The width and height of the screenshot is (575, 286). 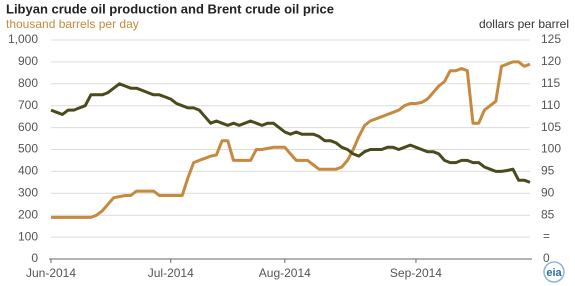 What do you see at coordinates (548, 214) in the screenshot?
I see `y2-tick-label: 85` at bounding box center [548, 214].